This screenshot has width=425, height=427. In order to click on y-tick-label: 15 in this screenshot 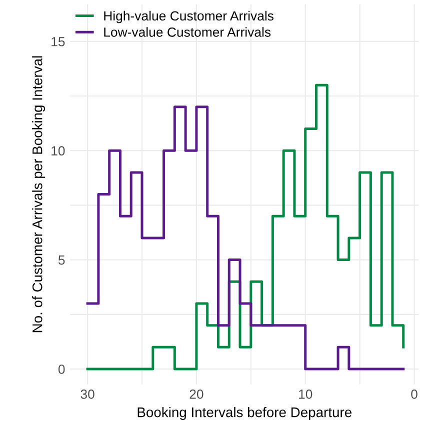, I will do `click(58, 41)`.